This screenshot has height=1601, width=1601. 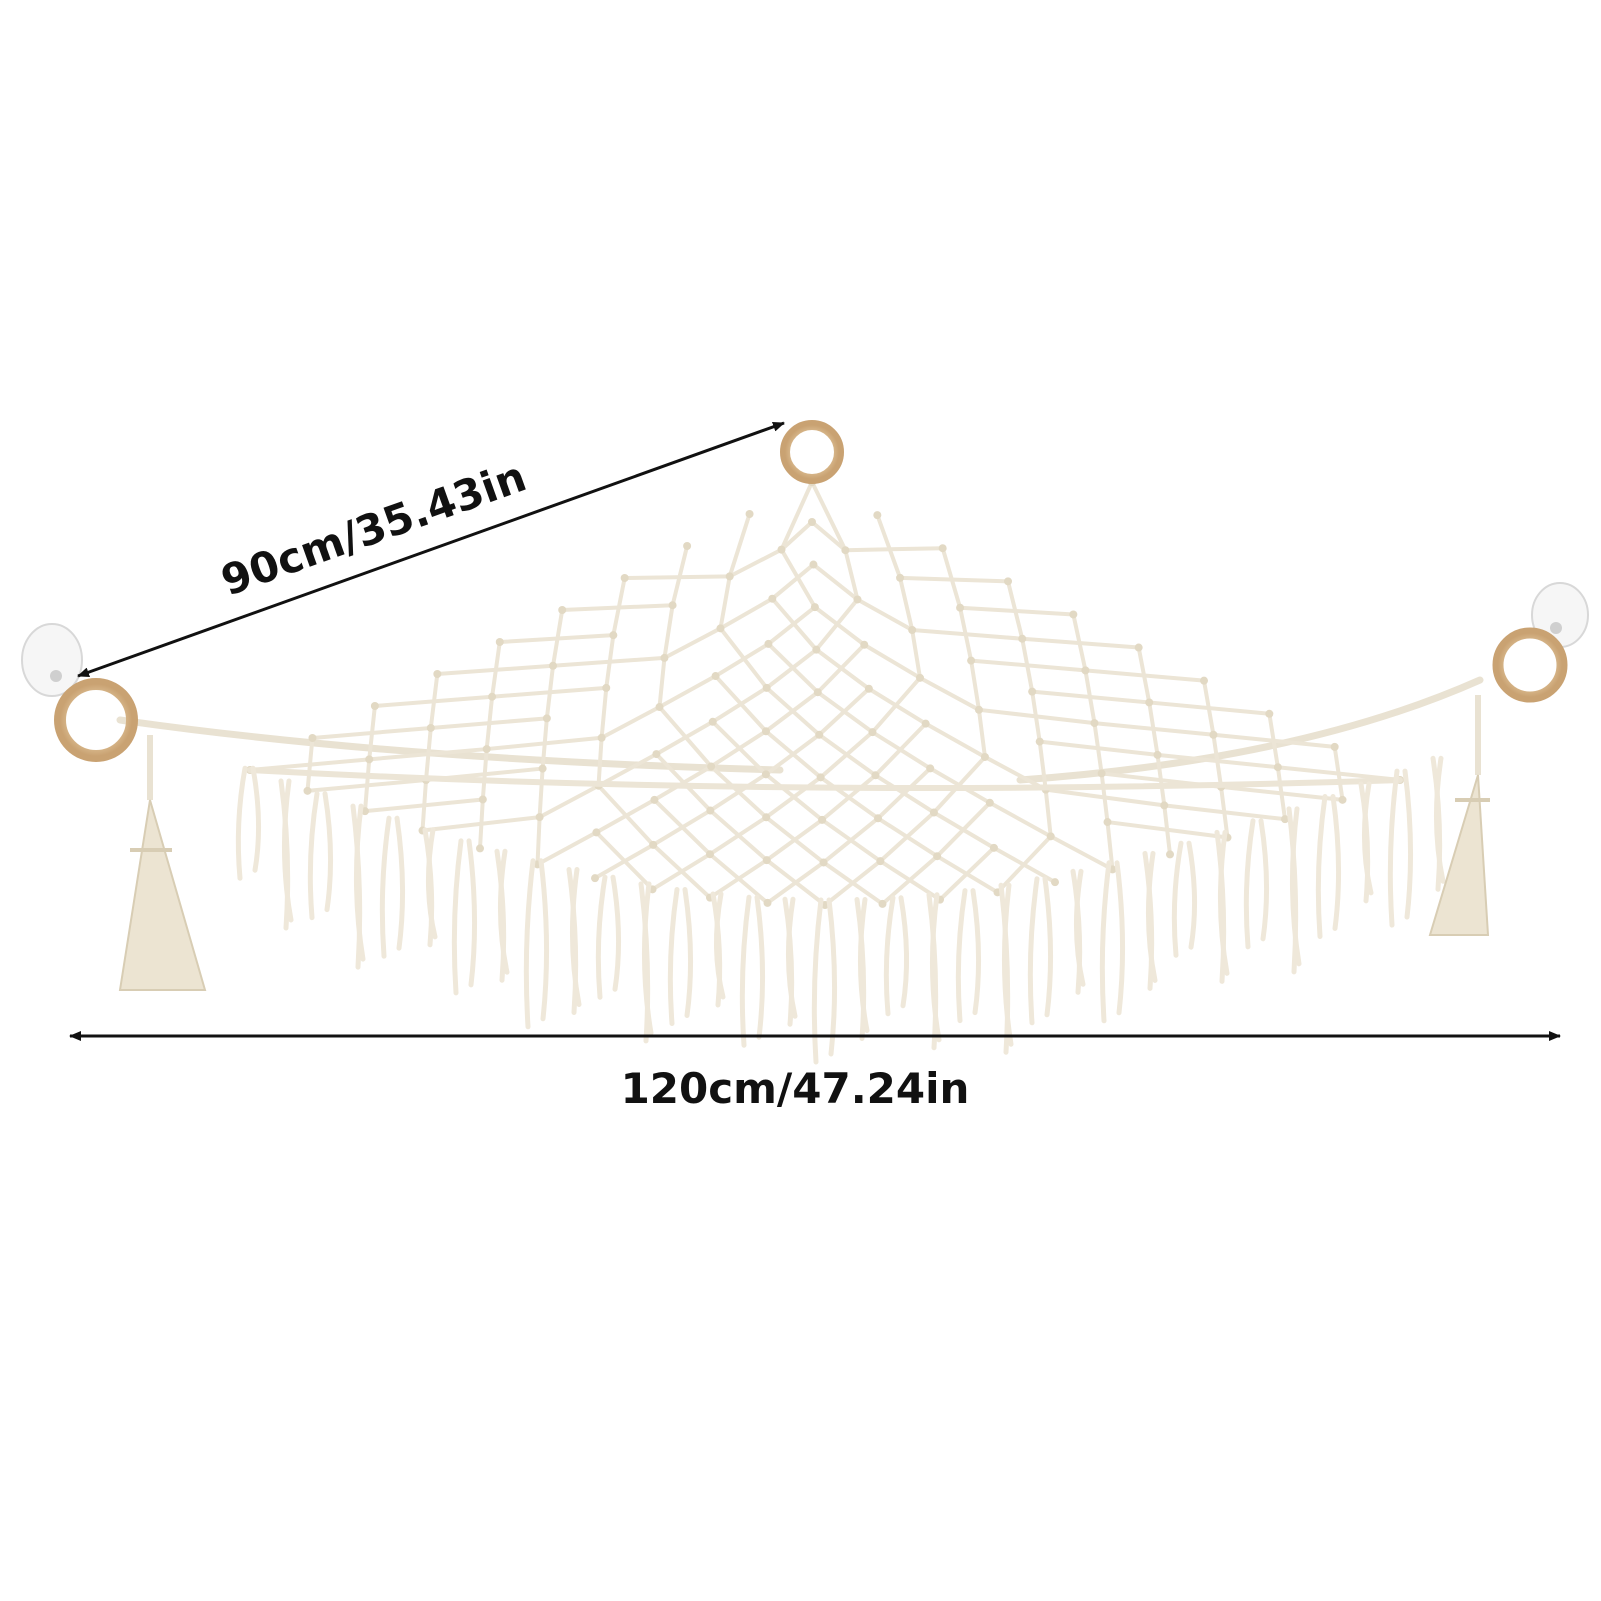 What do you see at coordinates (1560, 615) in the screenshot?
I see `right-wall-hook-icon` at bounding box center [1560, 615].